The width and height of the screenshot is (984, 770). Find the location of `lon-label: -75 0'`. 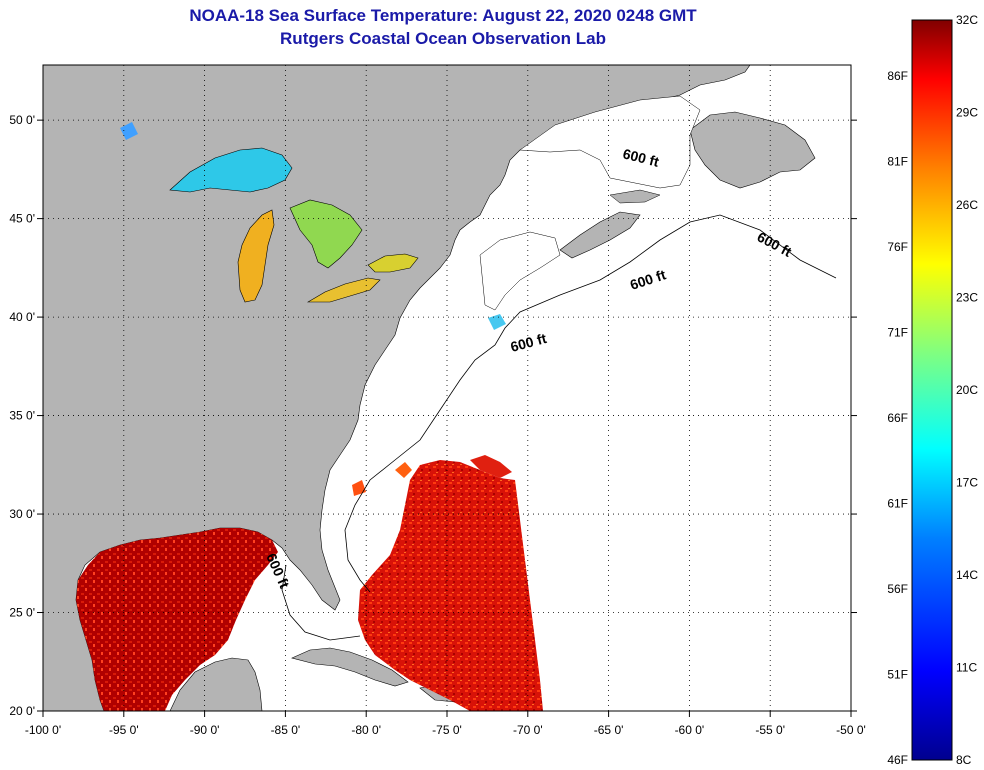

lon-label: -75 0' is located at coordinates (447, 730).